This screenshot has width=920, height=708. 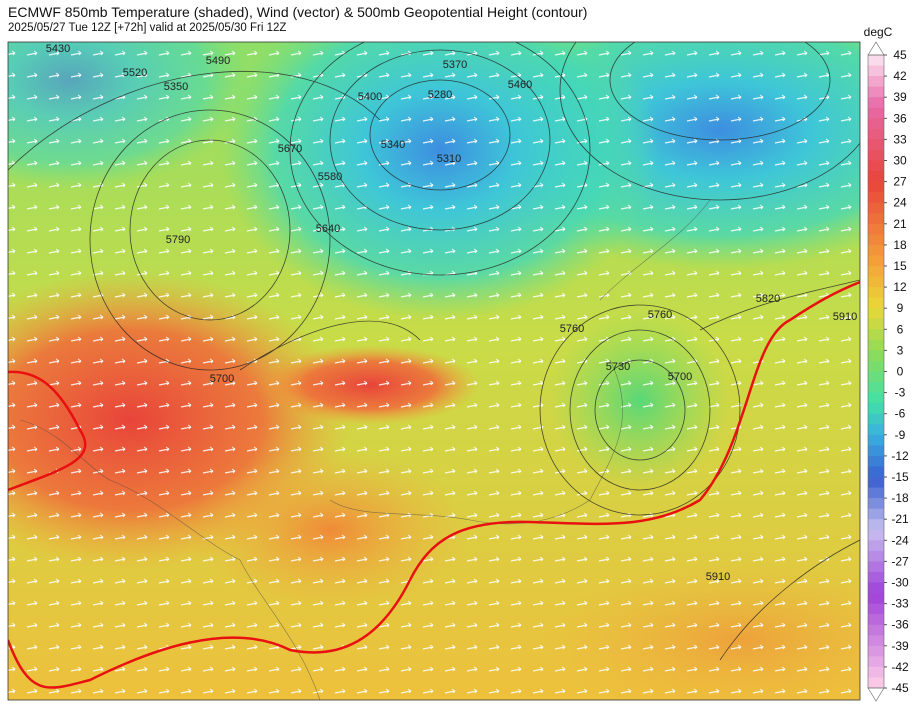 I want to click on colorbar-tick-label: 9, so click(x=900, y=308).